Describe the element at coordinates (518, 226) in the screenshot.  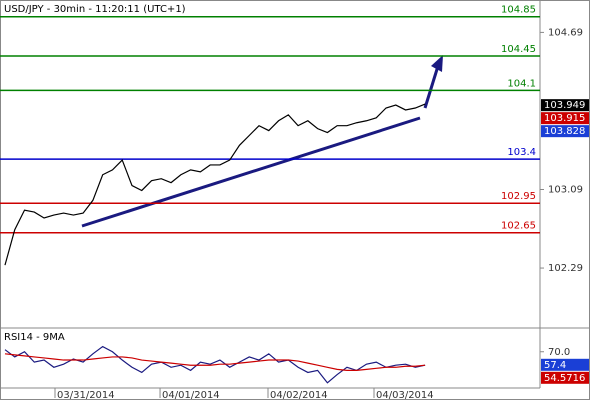
I see `level-label: 102.65` at that location.